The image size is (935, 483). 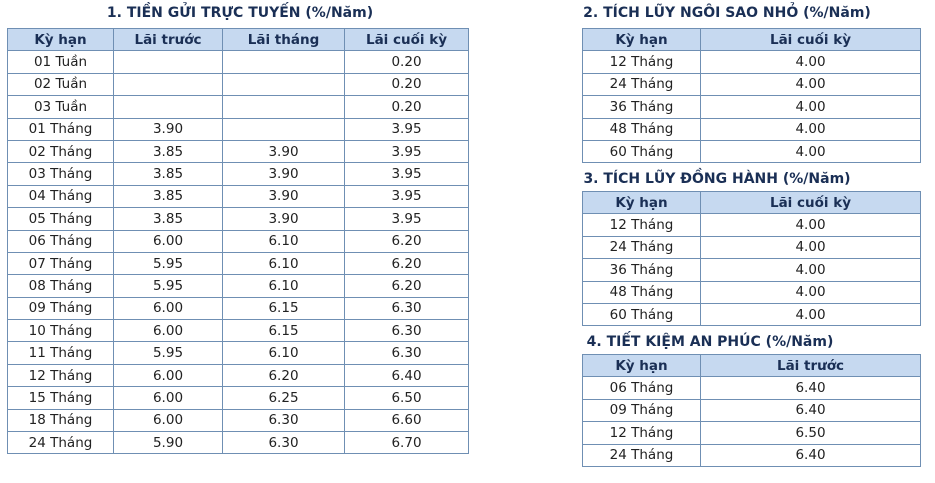 I want to click on table-row: 48 Tháng 4.00, so click(x=751, y=292).